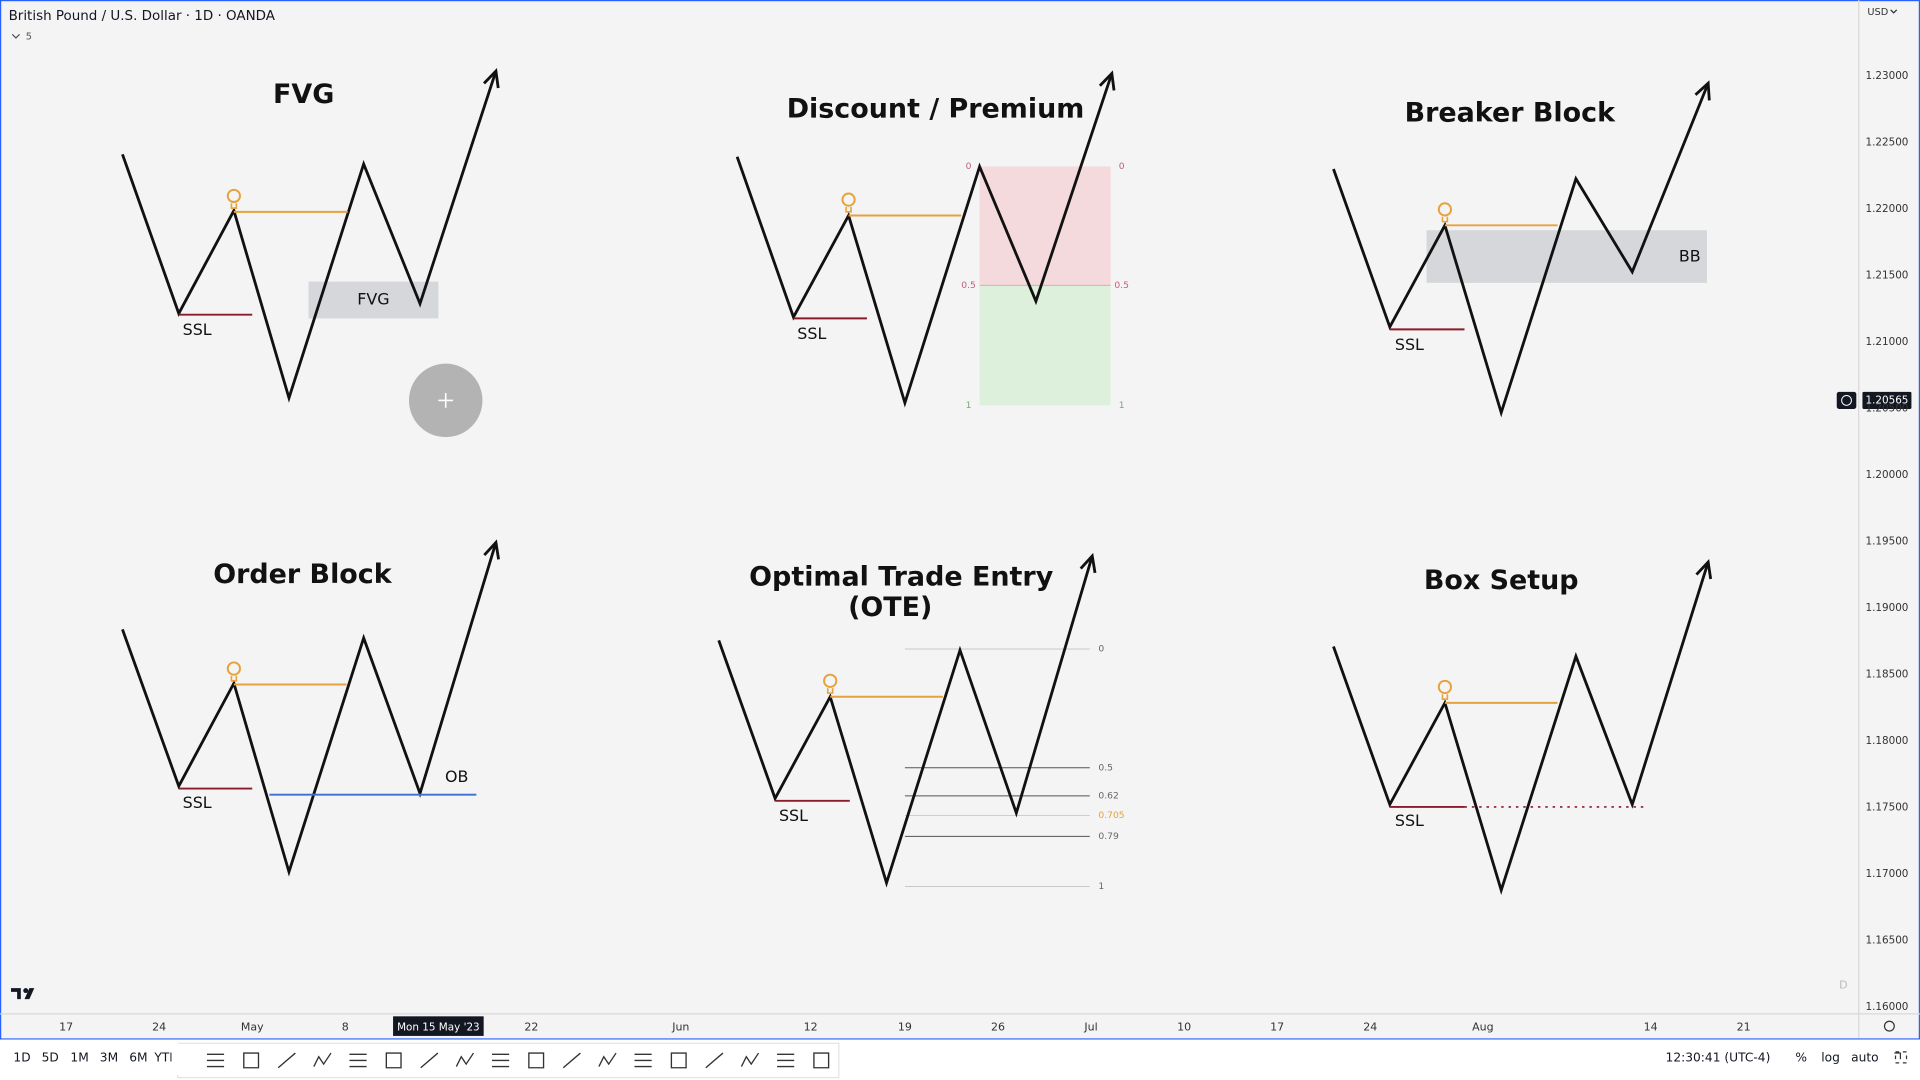  Describe the element at coordinates (310, 708) in the screenshot. I see `diagram: SSL Order Block OB` at that location.